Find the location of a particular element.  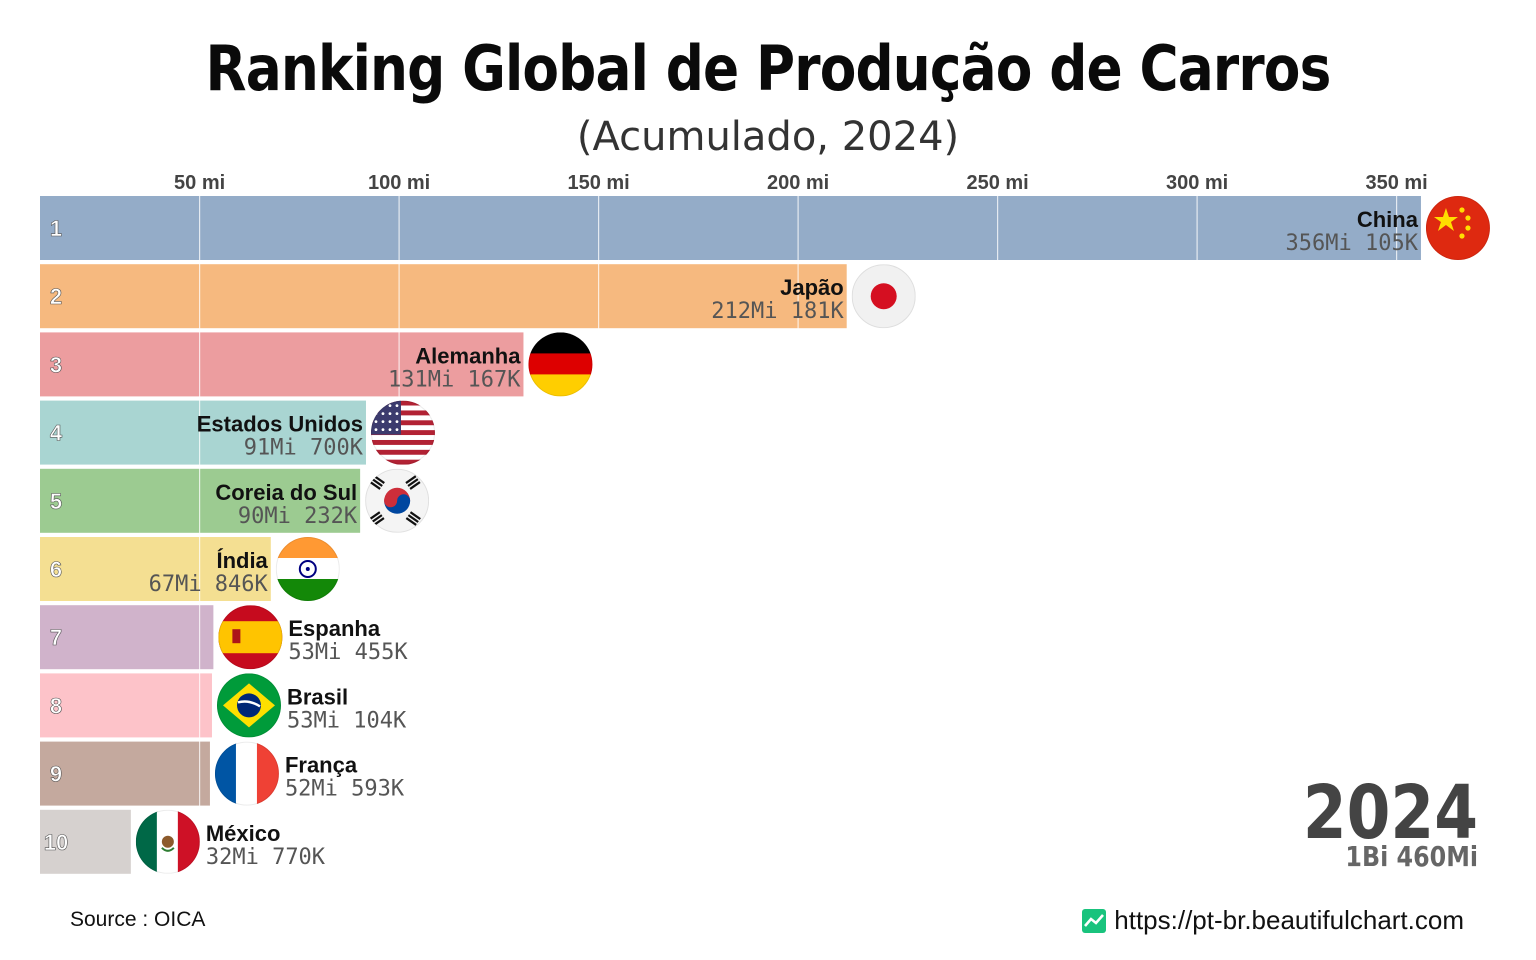

bar-índia is located at coordinates (155, 569).